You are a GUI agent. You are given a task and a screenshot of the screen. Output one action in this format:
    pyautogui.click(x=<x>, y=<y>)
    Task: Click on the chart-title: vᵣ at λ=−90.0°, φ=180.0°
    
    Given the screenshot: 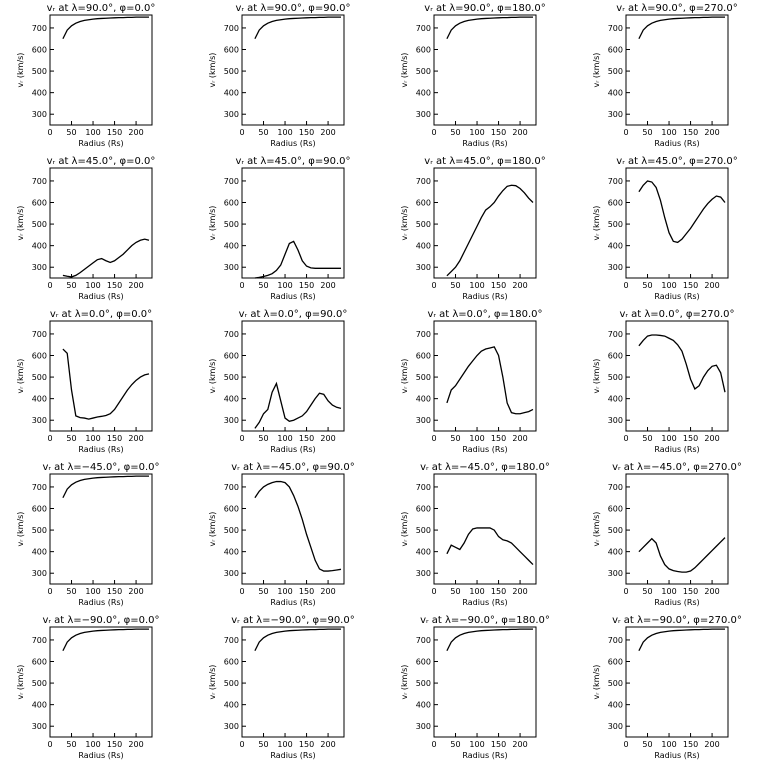 What is the action you would take?
    pyautogui.click(x=485, y=620)
    